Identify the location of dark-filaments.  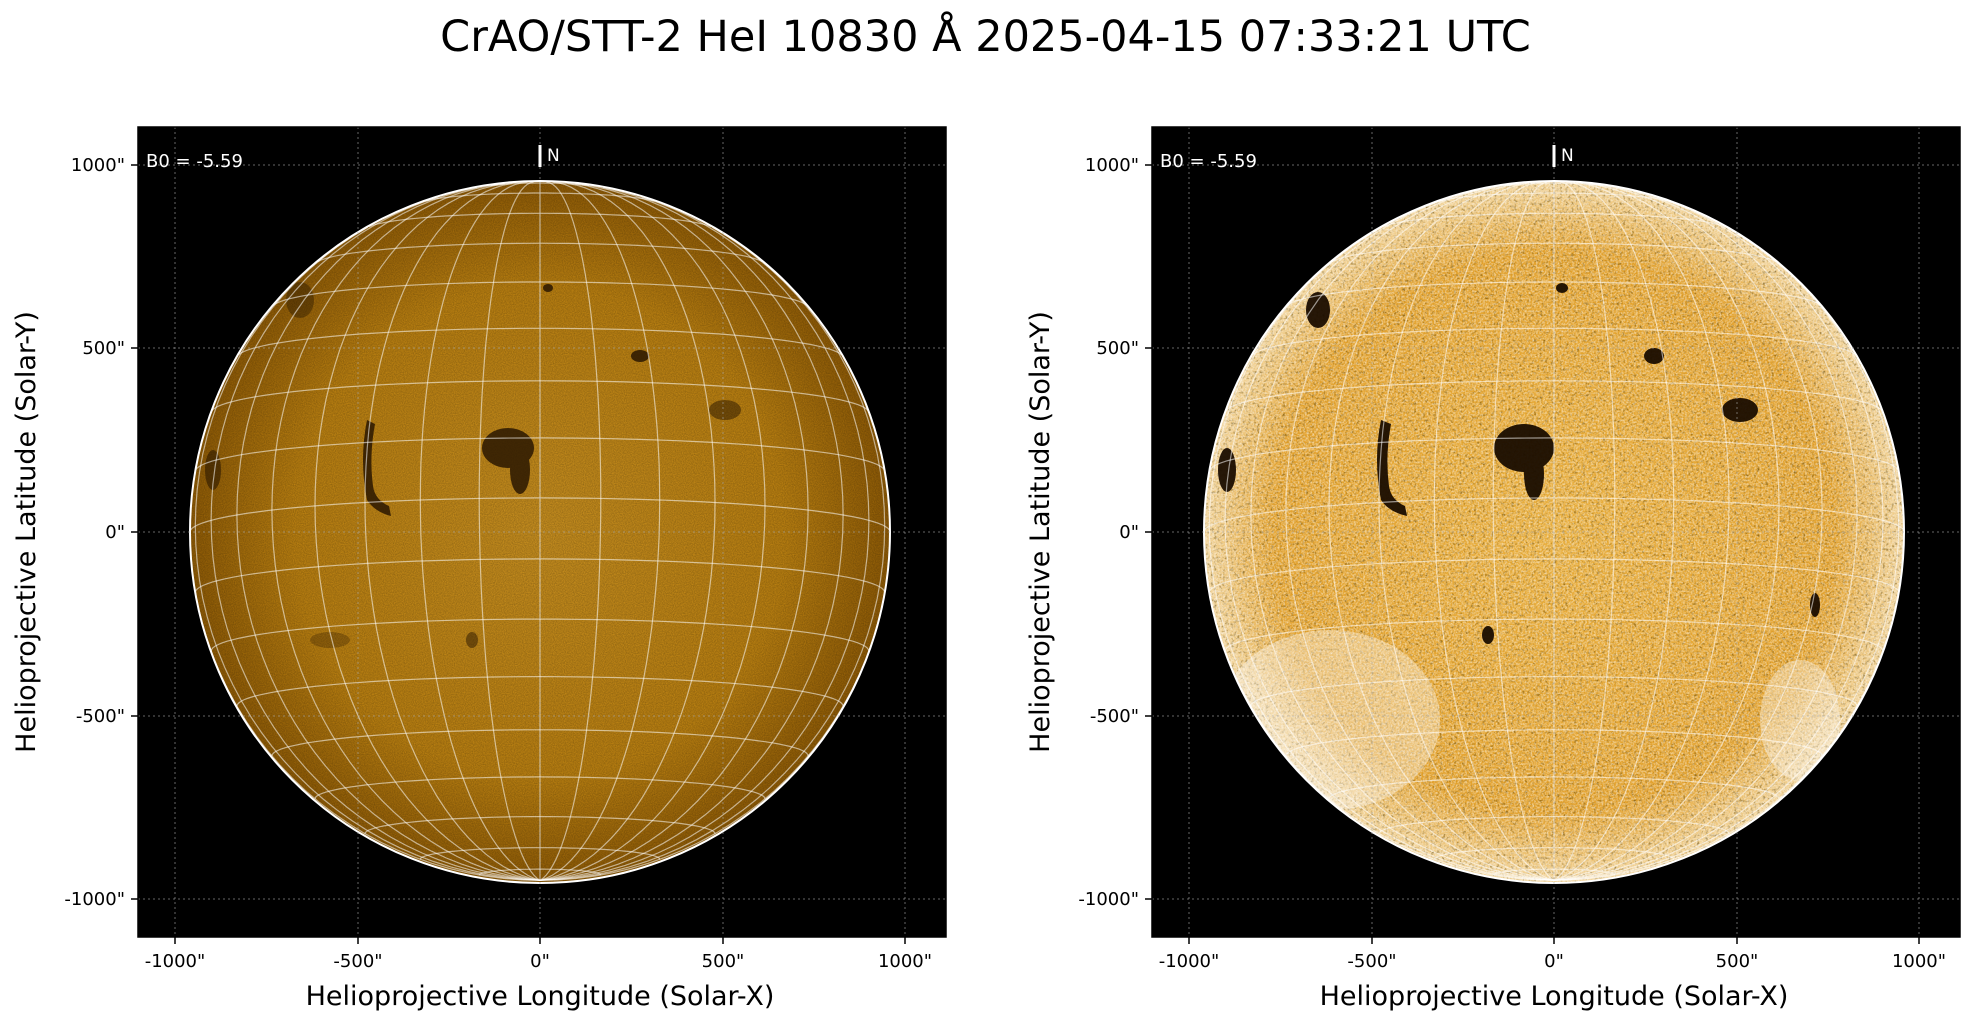
(1519, 463).